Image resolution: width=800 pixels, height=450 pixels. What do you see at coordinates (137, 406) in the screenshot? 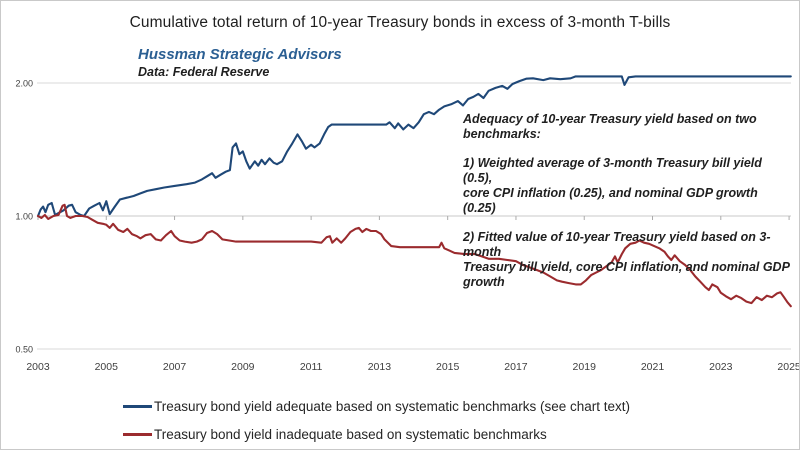
I see `legend-line-swatch-adequate` at bounding box center [137, 406].